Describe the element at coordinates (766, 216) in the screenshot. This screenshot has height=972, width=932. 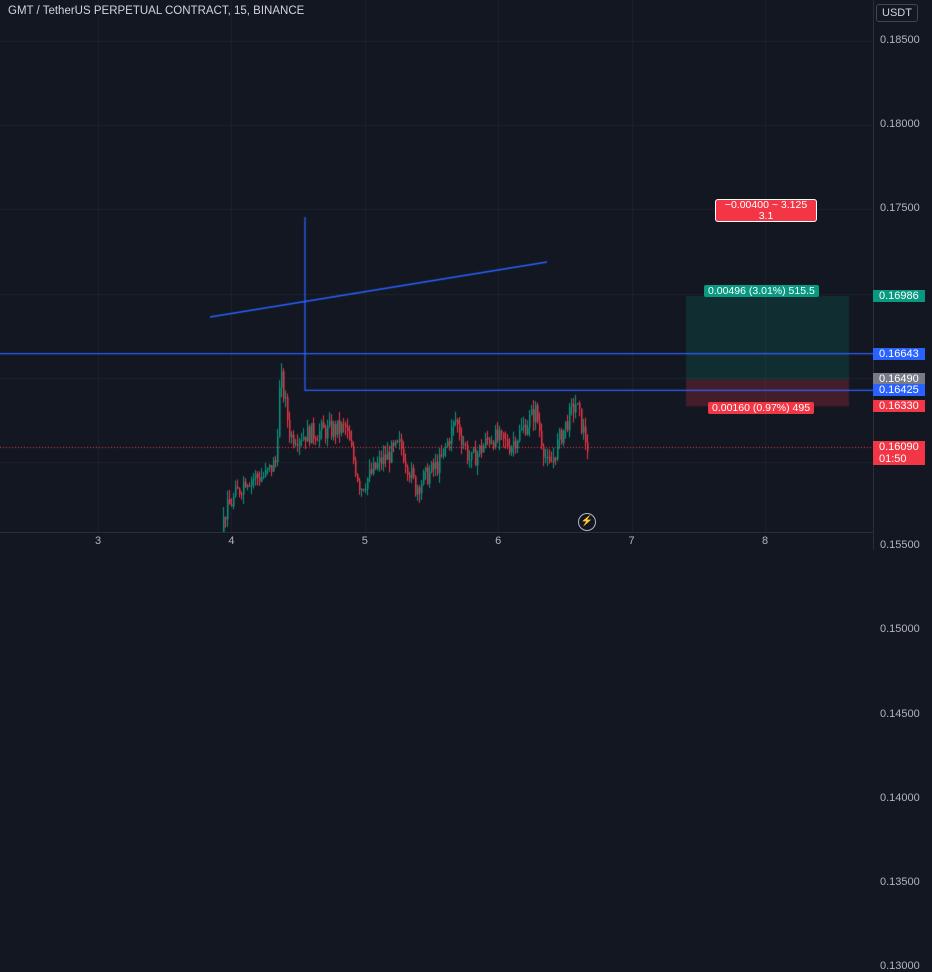
I see `position-center-line2: 3.1` at that location.